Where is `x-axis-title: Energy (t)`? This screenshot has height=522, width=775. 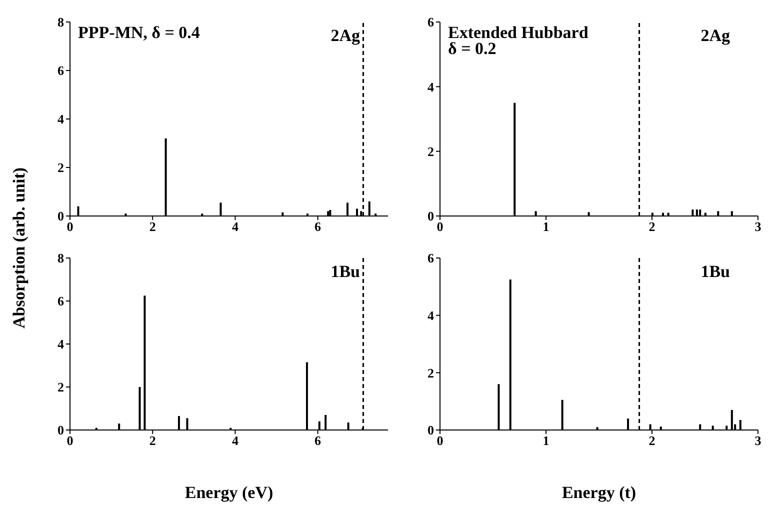 x-axis-title: Energy (t) is located at coordinates (599, 492).